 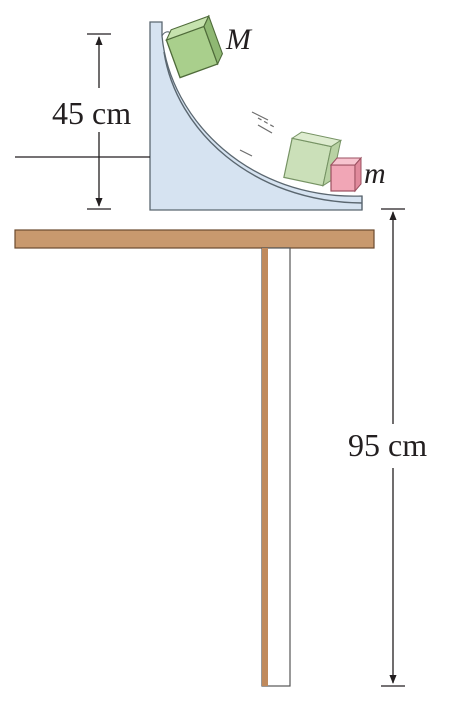 What do you see at coordinates (387, 445) in the screenshot?
I see `table-height-label: 95 cm` at bounding box center [387, 445].